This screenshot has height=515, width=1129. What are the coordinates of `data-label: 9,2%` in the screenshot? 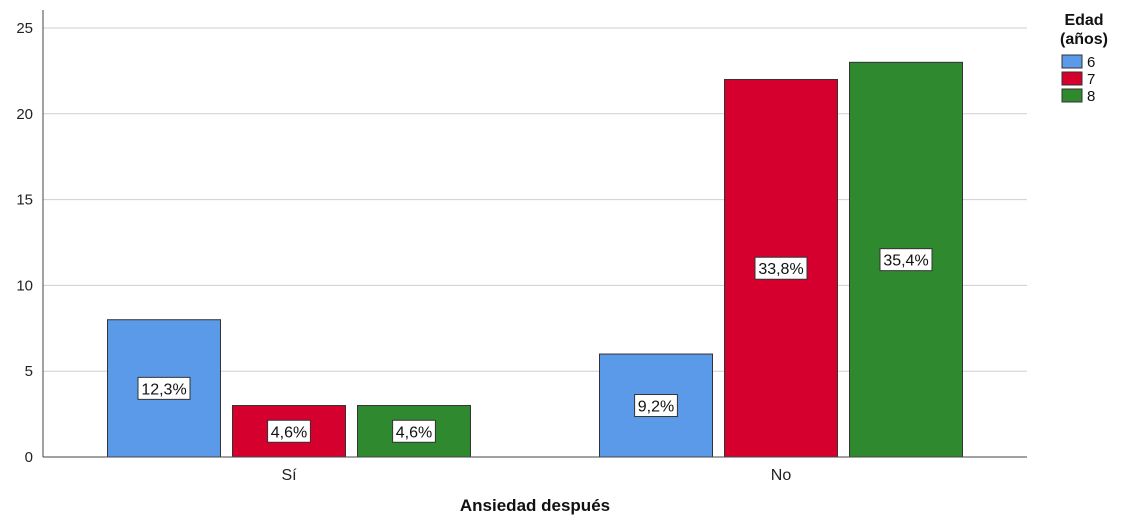 It's located at (656, 407).